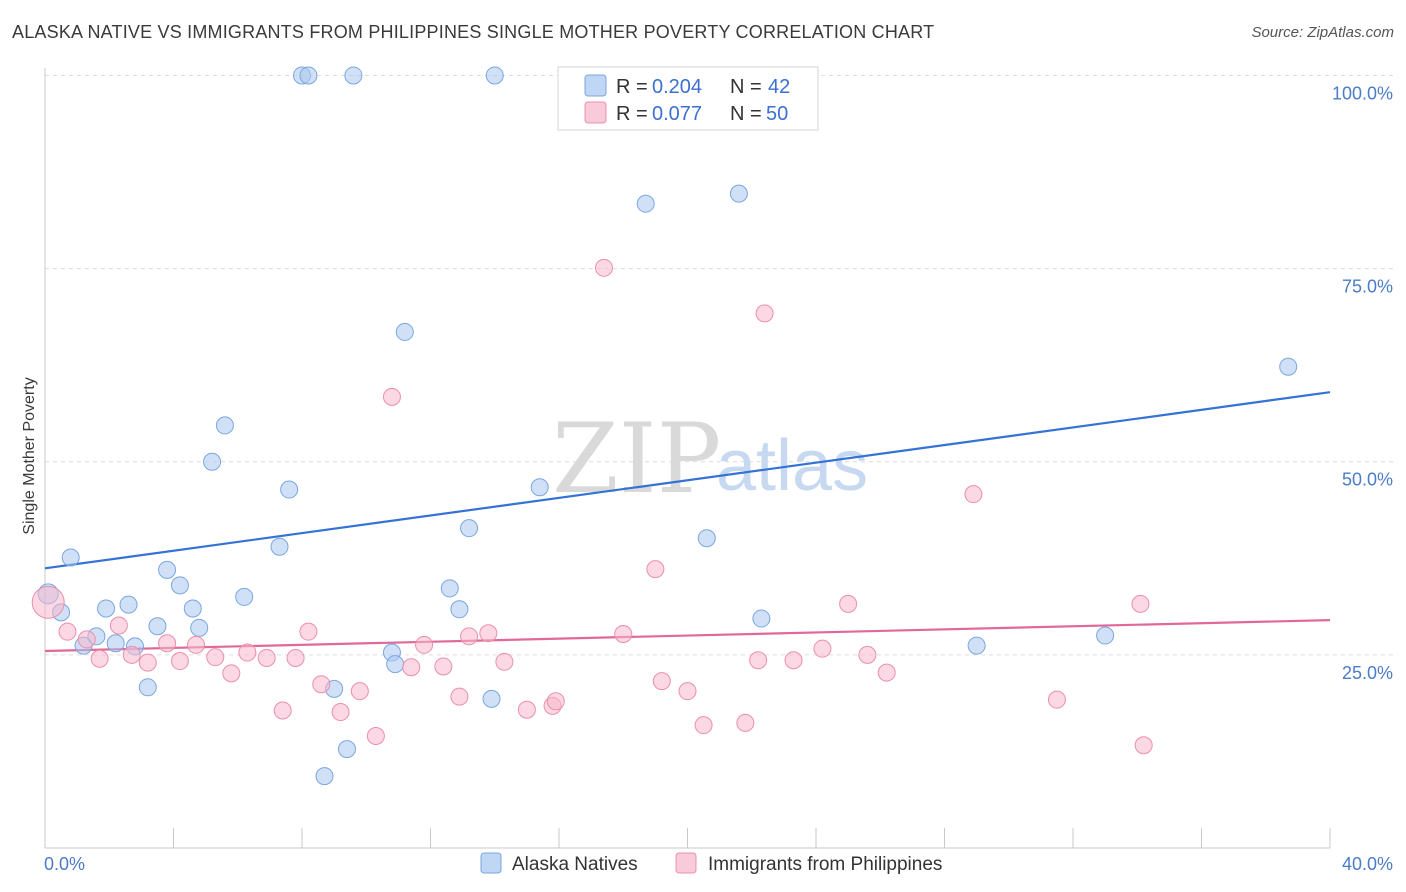 Image resolution: width=1406 pixels, height=892 pixels. What do you see at coordinates (491, 863) in the screenshot?
I see `bottom-swatch-alaska` at bounding box center [491, 863].